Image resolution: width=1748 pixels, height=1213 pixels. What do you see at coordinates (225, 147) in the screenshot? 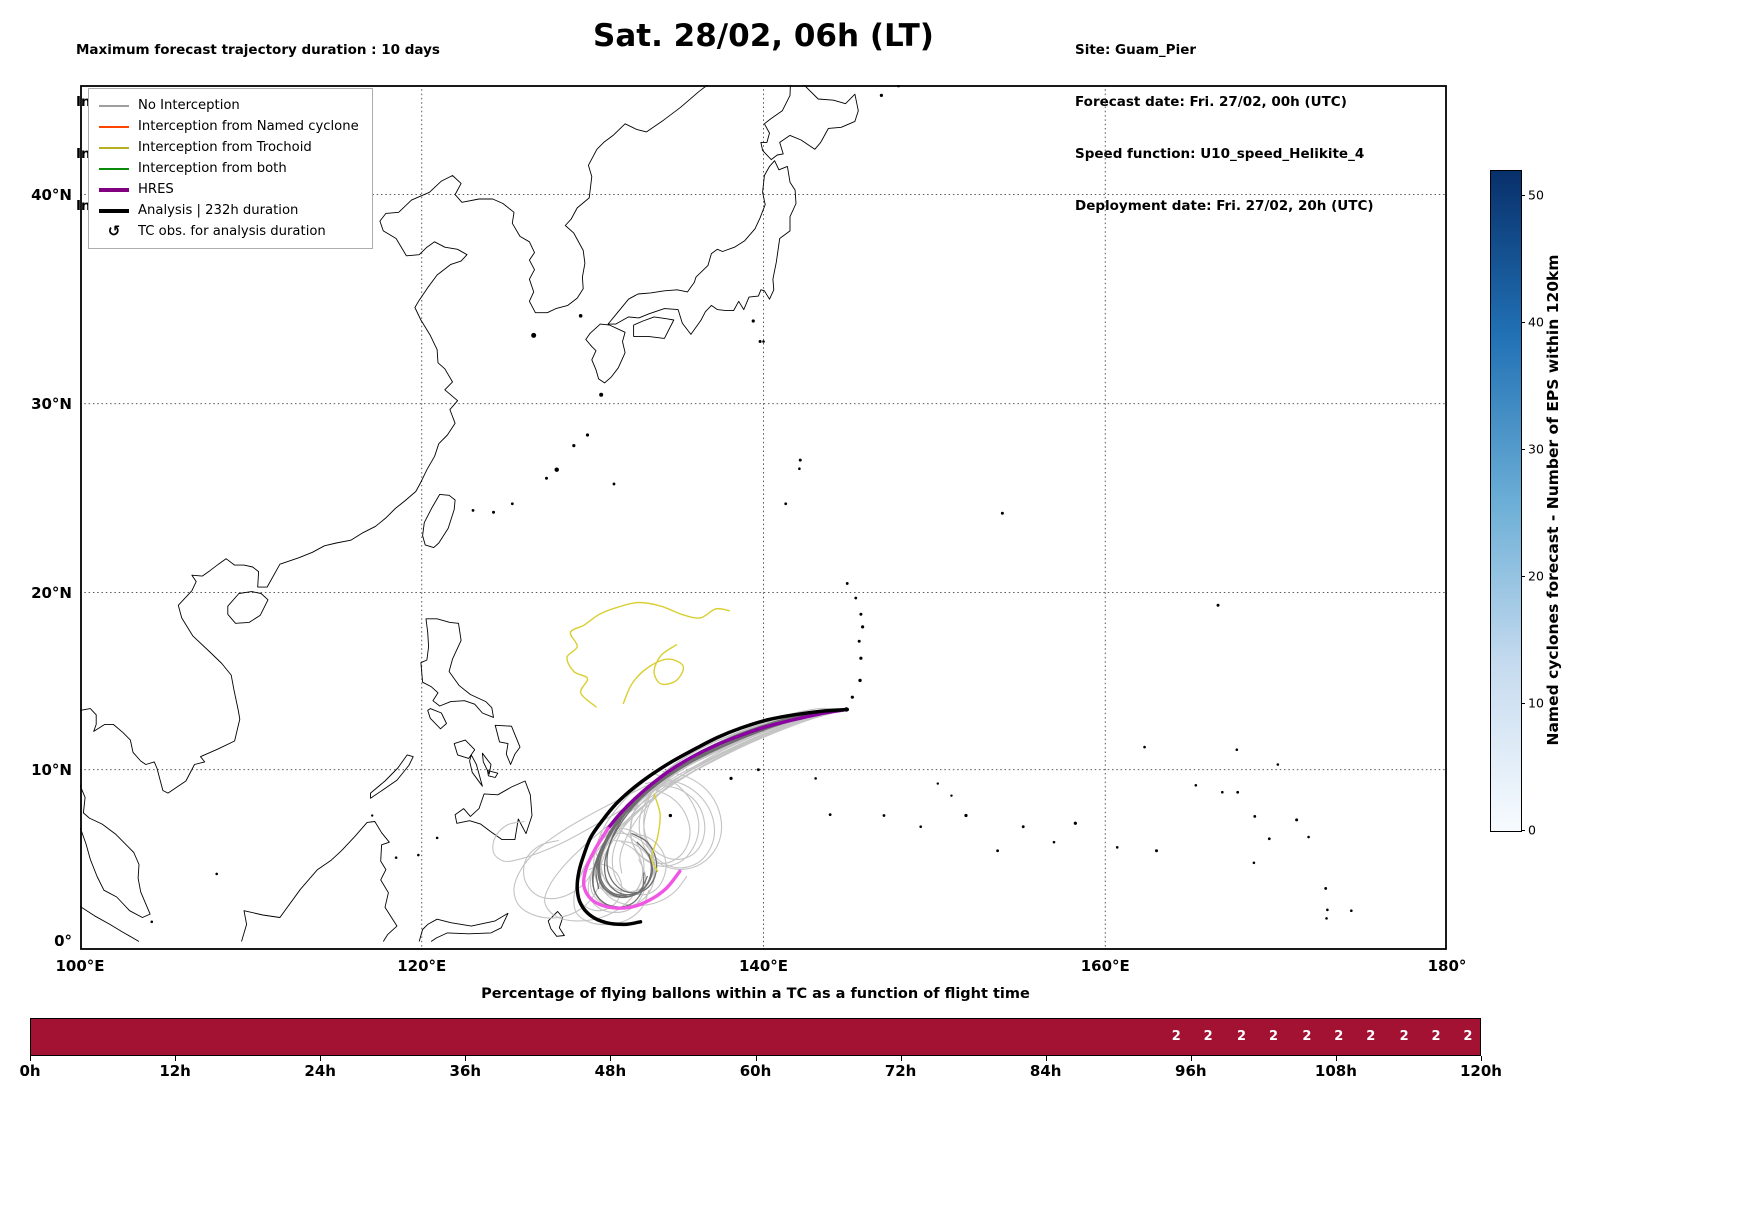
I see `legend-label: Interception from Trochoid` at bounding box center [225, 147].